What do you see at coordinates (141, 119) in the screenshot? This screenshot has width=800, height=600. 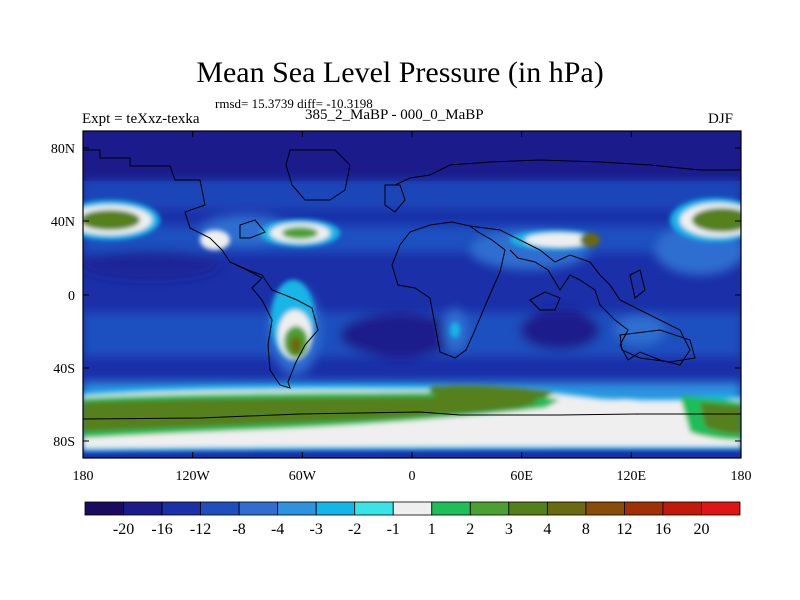 I see `experiment-label: Expt = teXxz-texka` at bounding box center [141, 119].